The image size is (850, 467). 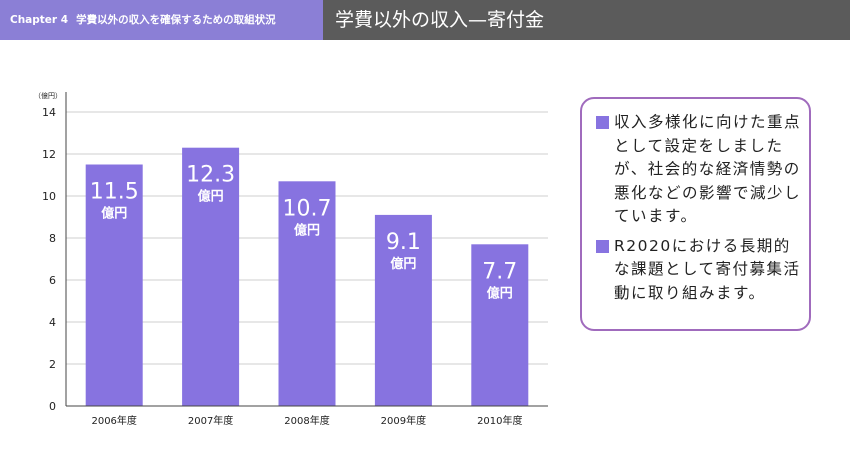 I want to click on x-tick-label: 2006年度, so click(x=113, y=420).